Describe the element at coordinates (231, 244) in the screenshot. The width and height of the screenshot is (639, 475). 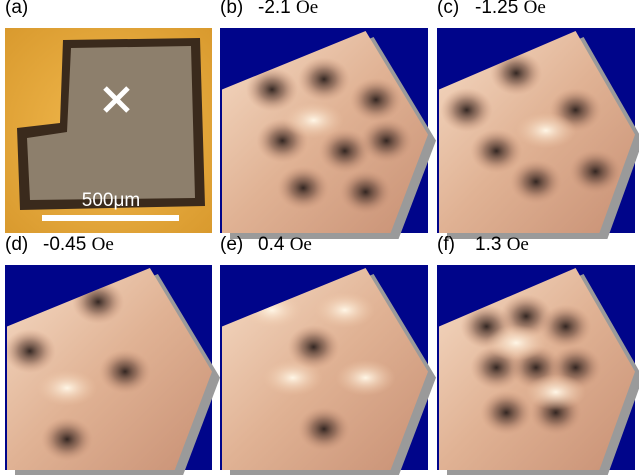
I see `panel-label: (e)` at that location.